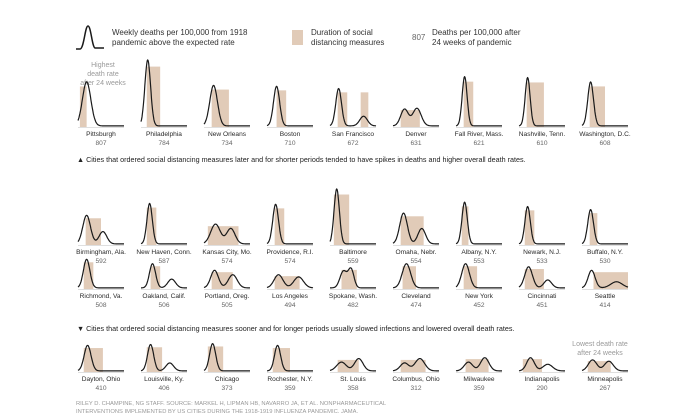 This screenshot has height=420, width=700. Describe the element at coordinates (478, 379) in the screenshot. I see `city-name-milwaukee: Milwaukee` at that location.